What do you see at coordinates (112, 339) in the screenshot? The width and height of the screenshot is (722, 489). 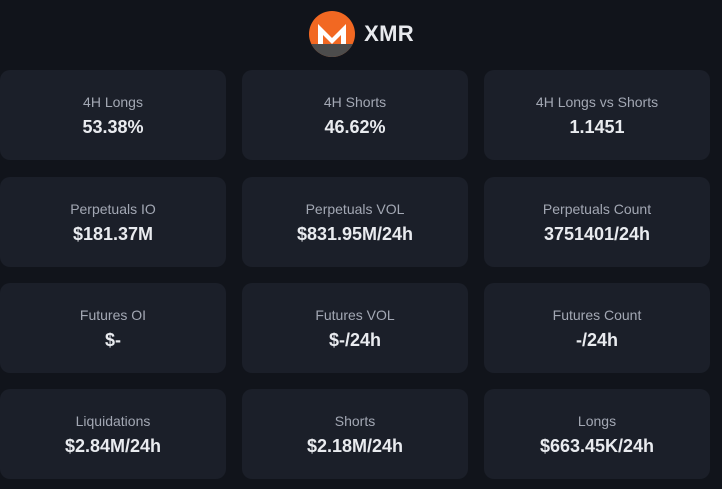 I see `card-value: $-` at bounding box center [112, 339].